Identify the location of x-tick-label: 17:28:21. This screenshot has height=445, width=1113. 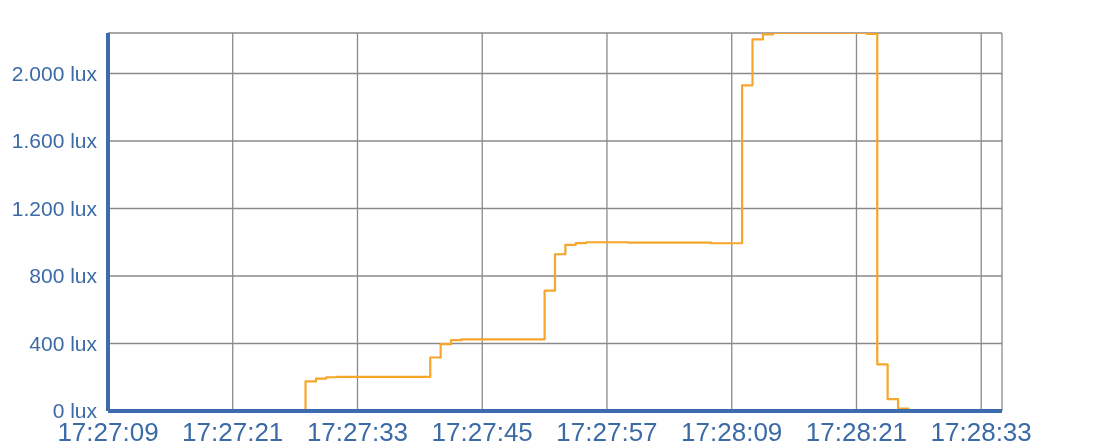
(856, 431).